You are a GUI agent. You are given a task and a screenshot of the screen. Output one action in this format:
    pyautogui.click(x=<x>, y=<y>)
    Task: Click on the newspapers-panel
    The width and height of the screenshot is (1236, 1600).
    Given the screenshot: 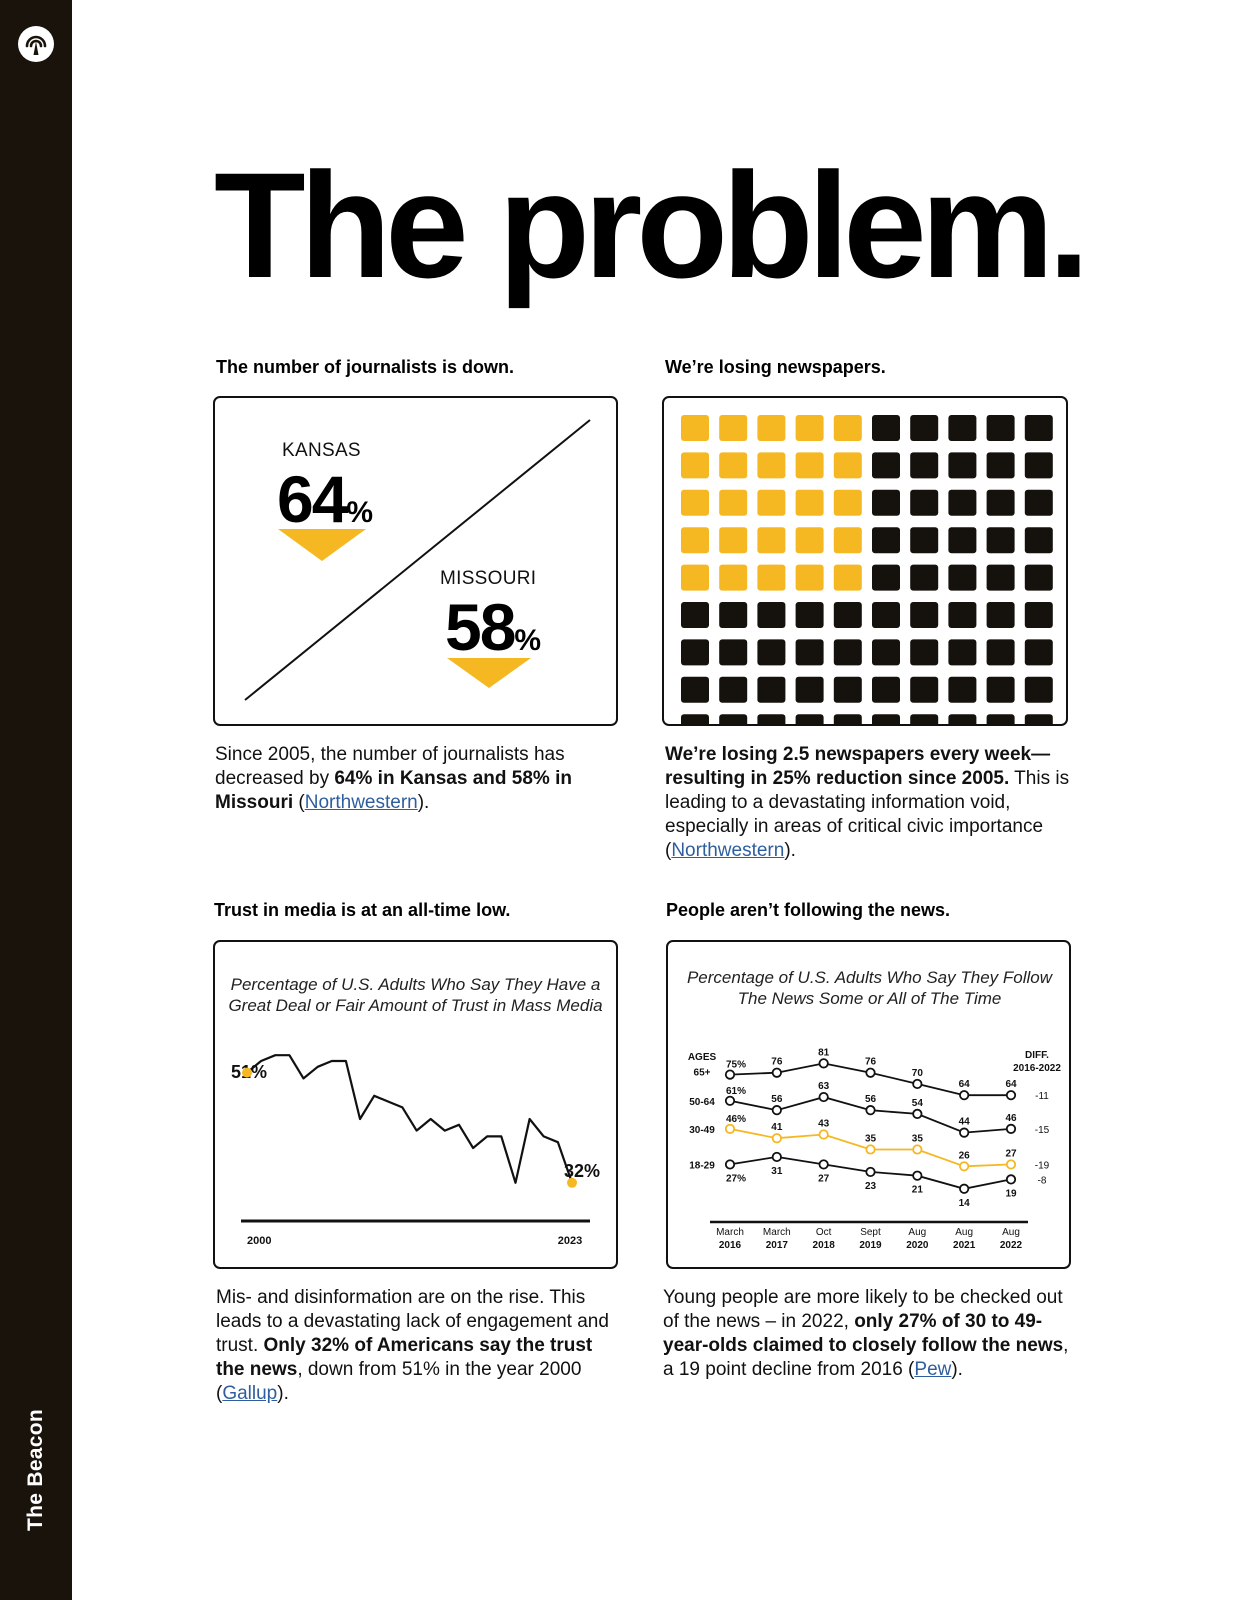 What is the action you would take?
    pyautogui.click(x=865, y=561)
    